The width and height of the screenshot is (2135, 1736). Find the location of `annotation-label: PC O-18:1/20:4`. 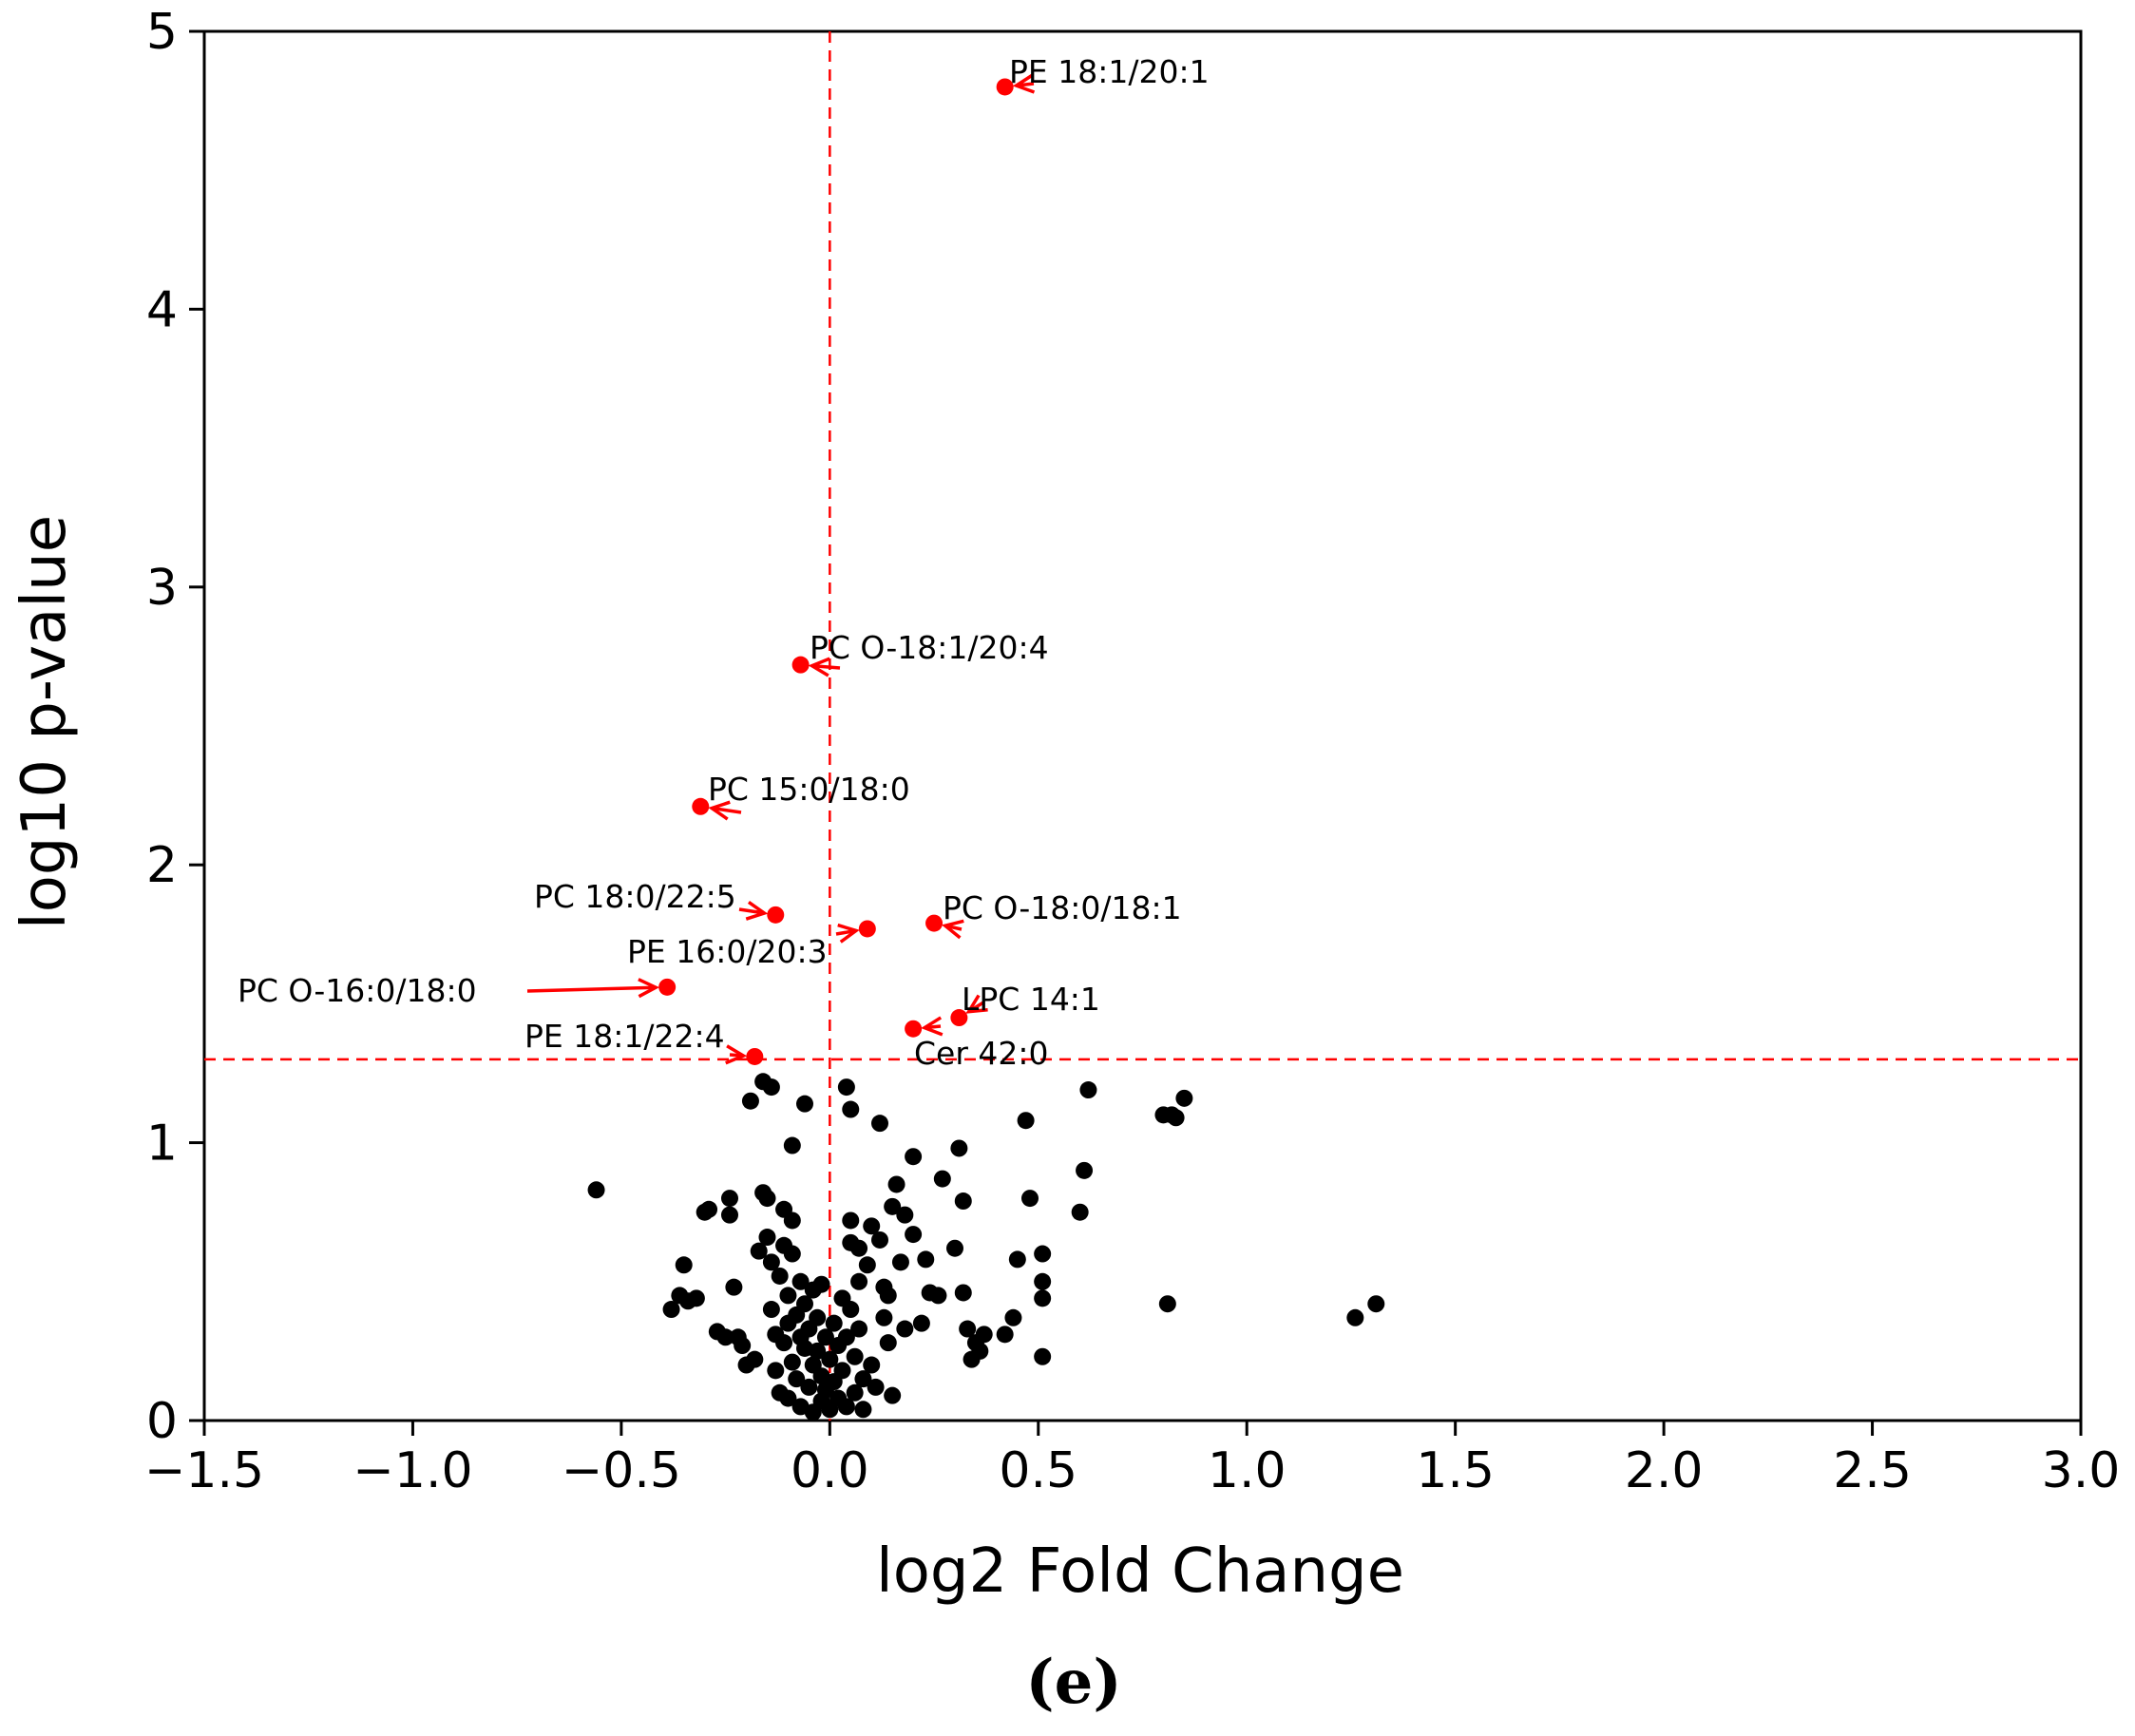

annotation-label: PC O-18:1/20:4 is located at coordinates (929, 647).